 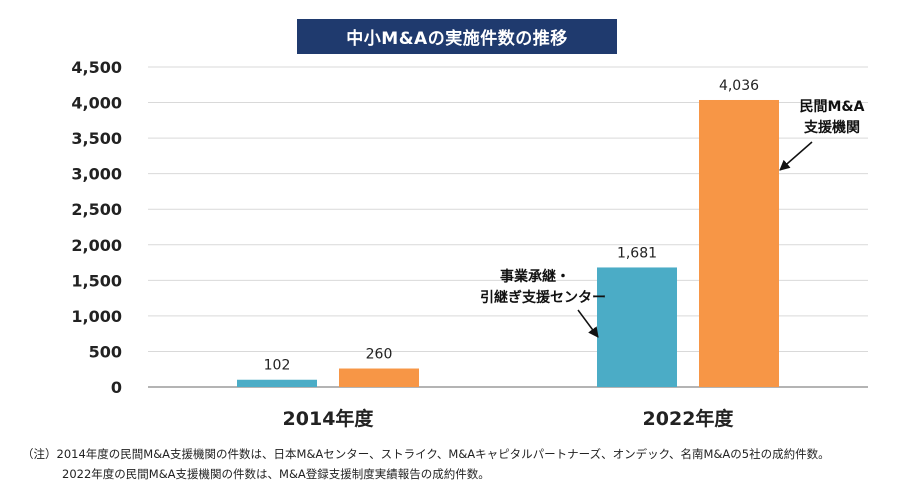 I want to click on y-tick-label: 500, so click(x=105, y=351).